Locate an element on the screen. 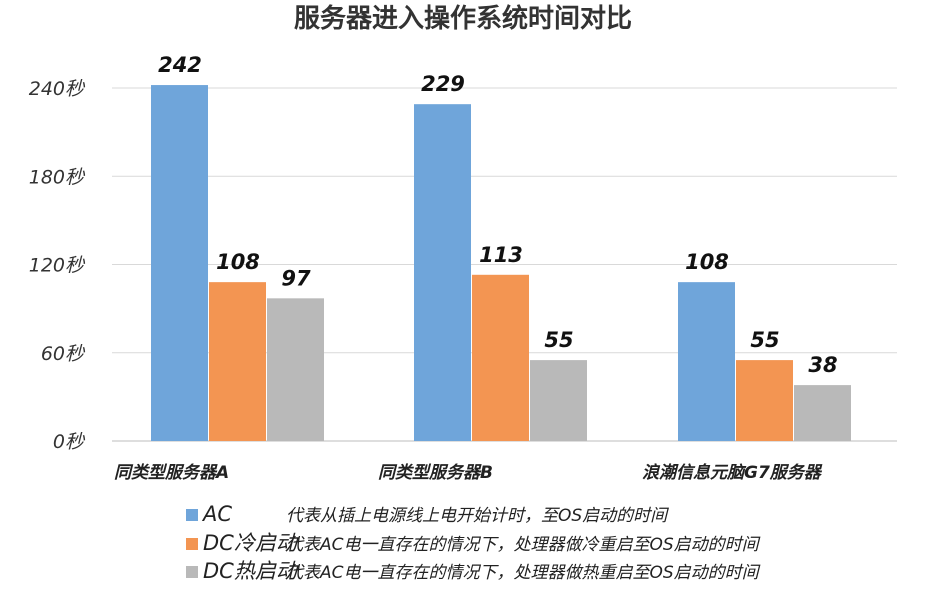  y-tick-label: 0秒 is located at coordinates (69, 442).